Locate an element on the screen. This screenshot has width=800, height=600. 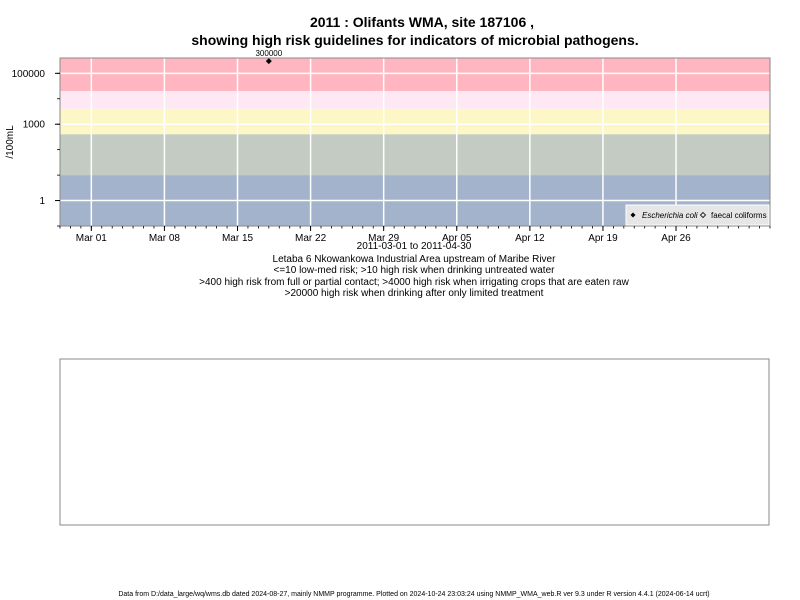
x-tick-label: Mar 15 is located at coordinates (238, 238).